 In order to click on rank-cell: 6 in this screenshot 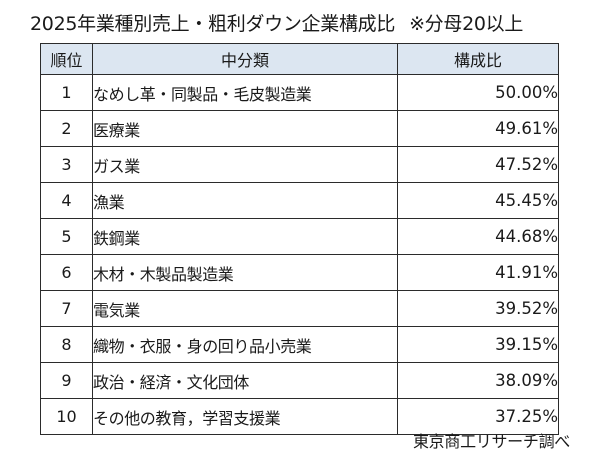, I will do `click(66, 272)`.